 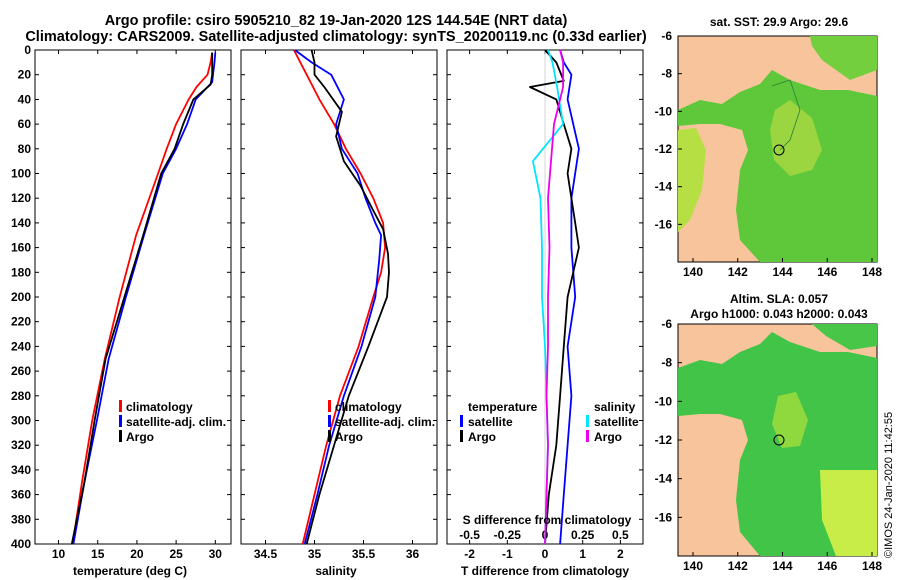 What do you see at coordinates (779, 314) in the screenshot?
I see `sla-map-title-line2: Argo h1000: 0.043 h2000: 0.043` at bounding box center [779, 314].